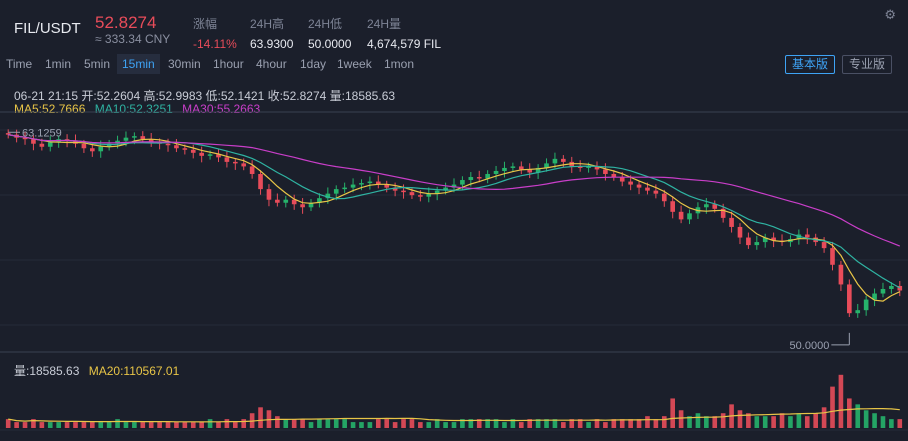 Image resolution: width=908 pixels, height=441 pixels. Describe the element at coordinates (384, 24) in the screenshot. I see `stat-label: 24H量` at that location.